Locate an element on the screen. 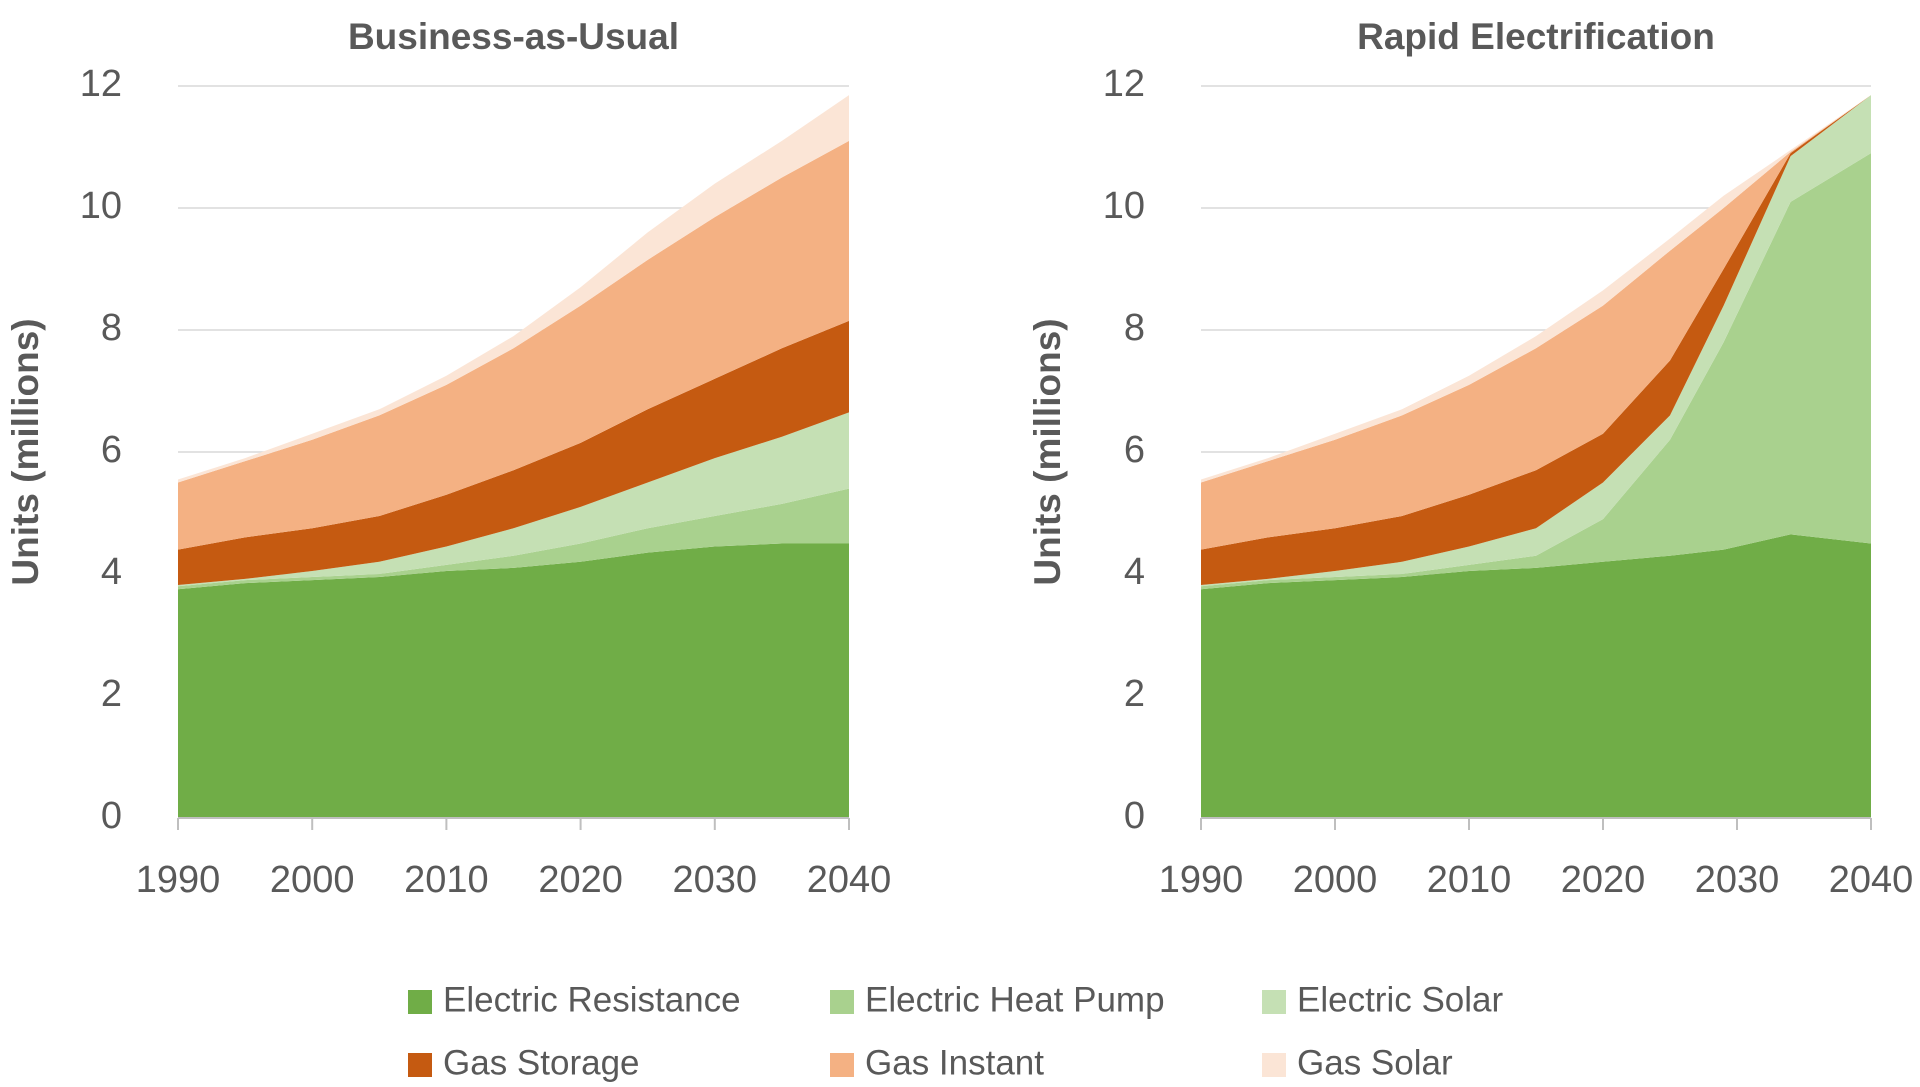 The height and width of the screenshot is (1087, 1920). legend-label: Gas Solar is located at coordinates (1375, 1062).